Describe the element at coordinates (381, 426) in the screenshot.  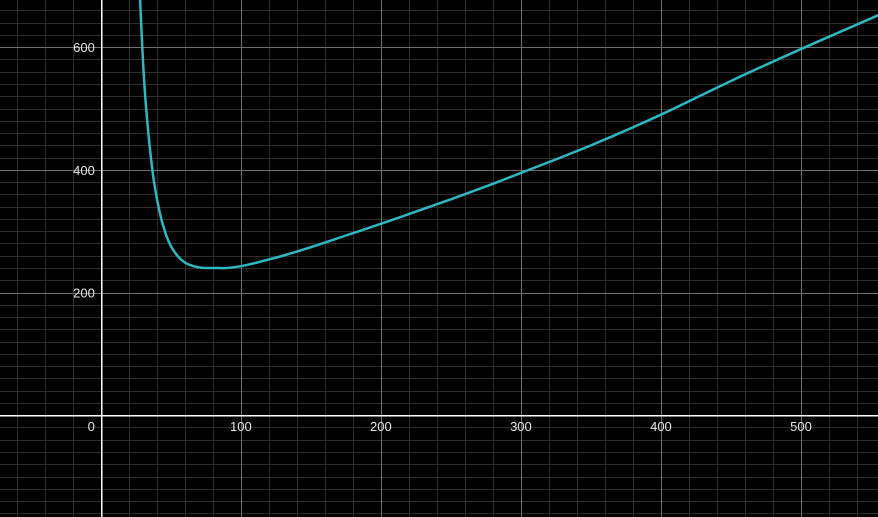
I see `x-tick-label: 200` at that location.